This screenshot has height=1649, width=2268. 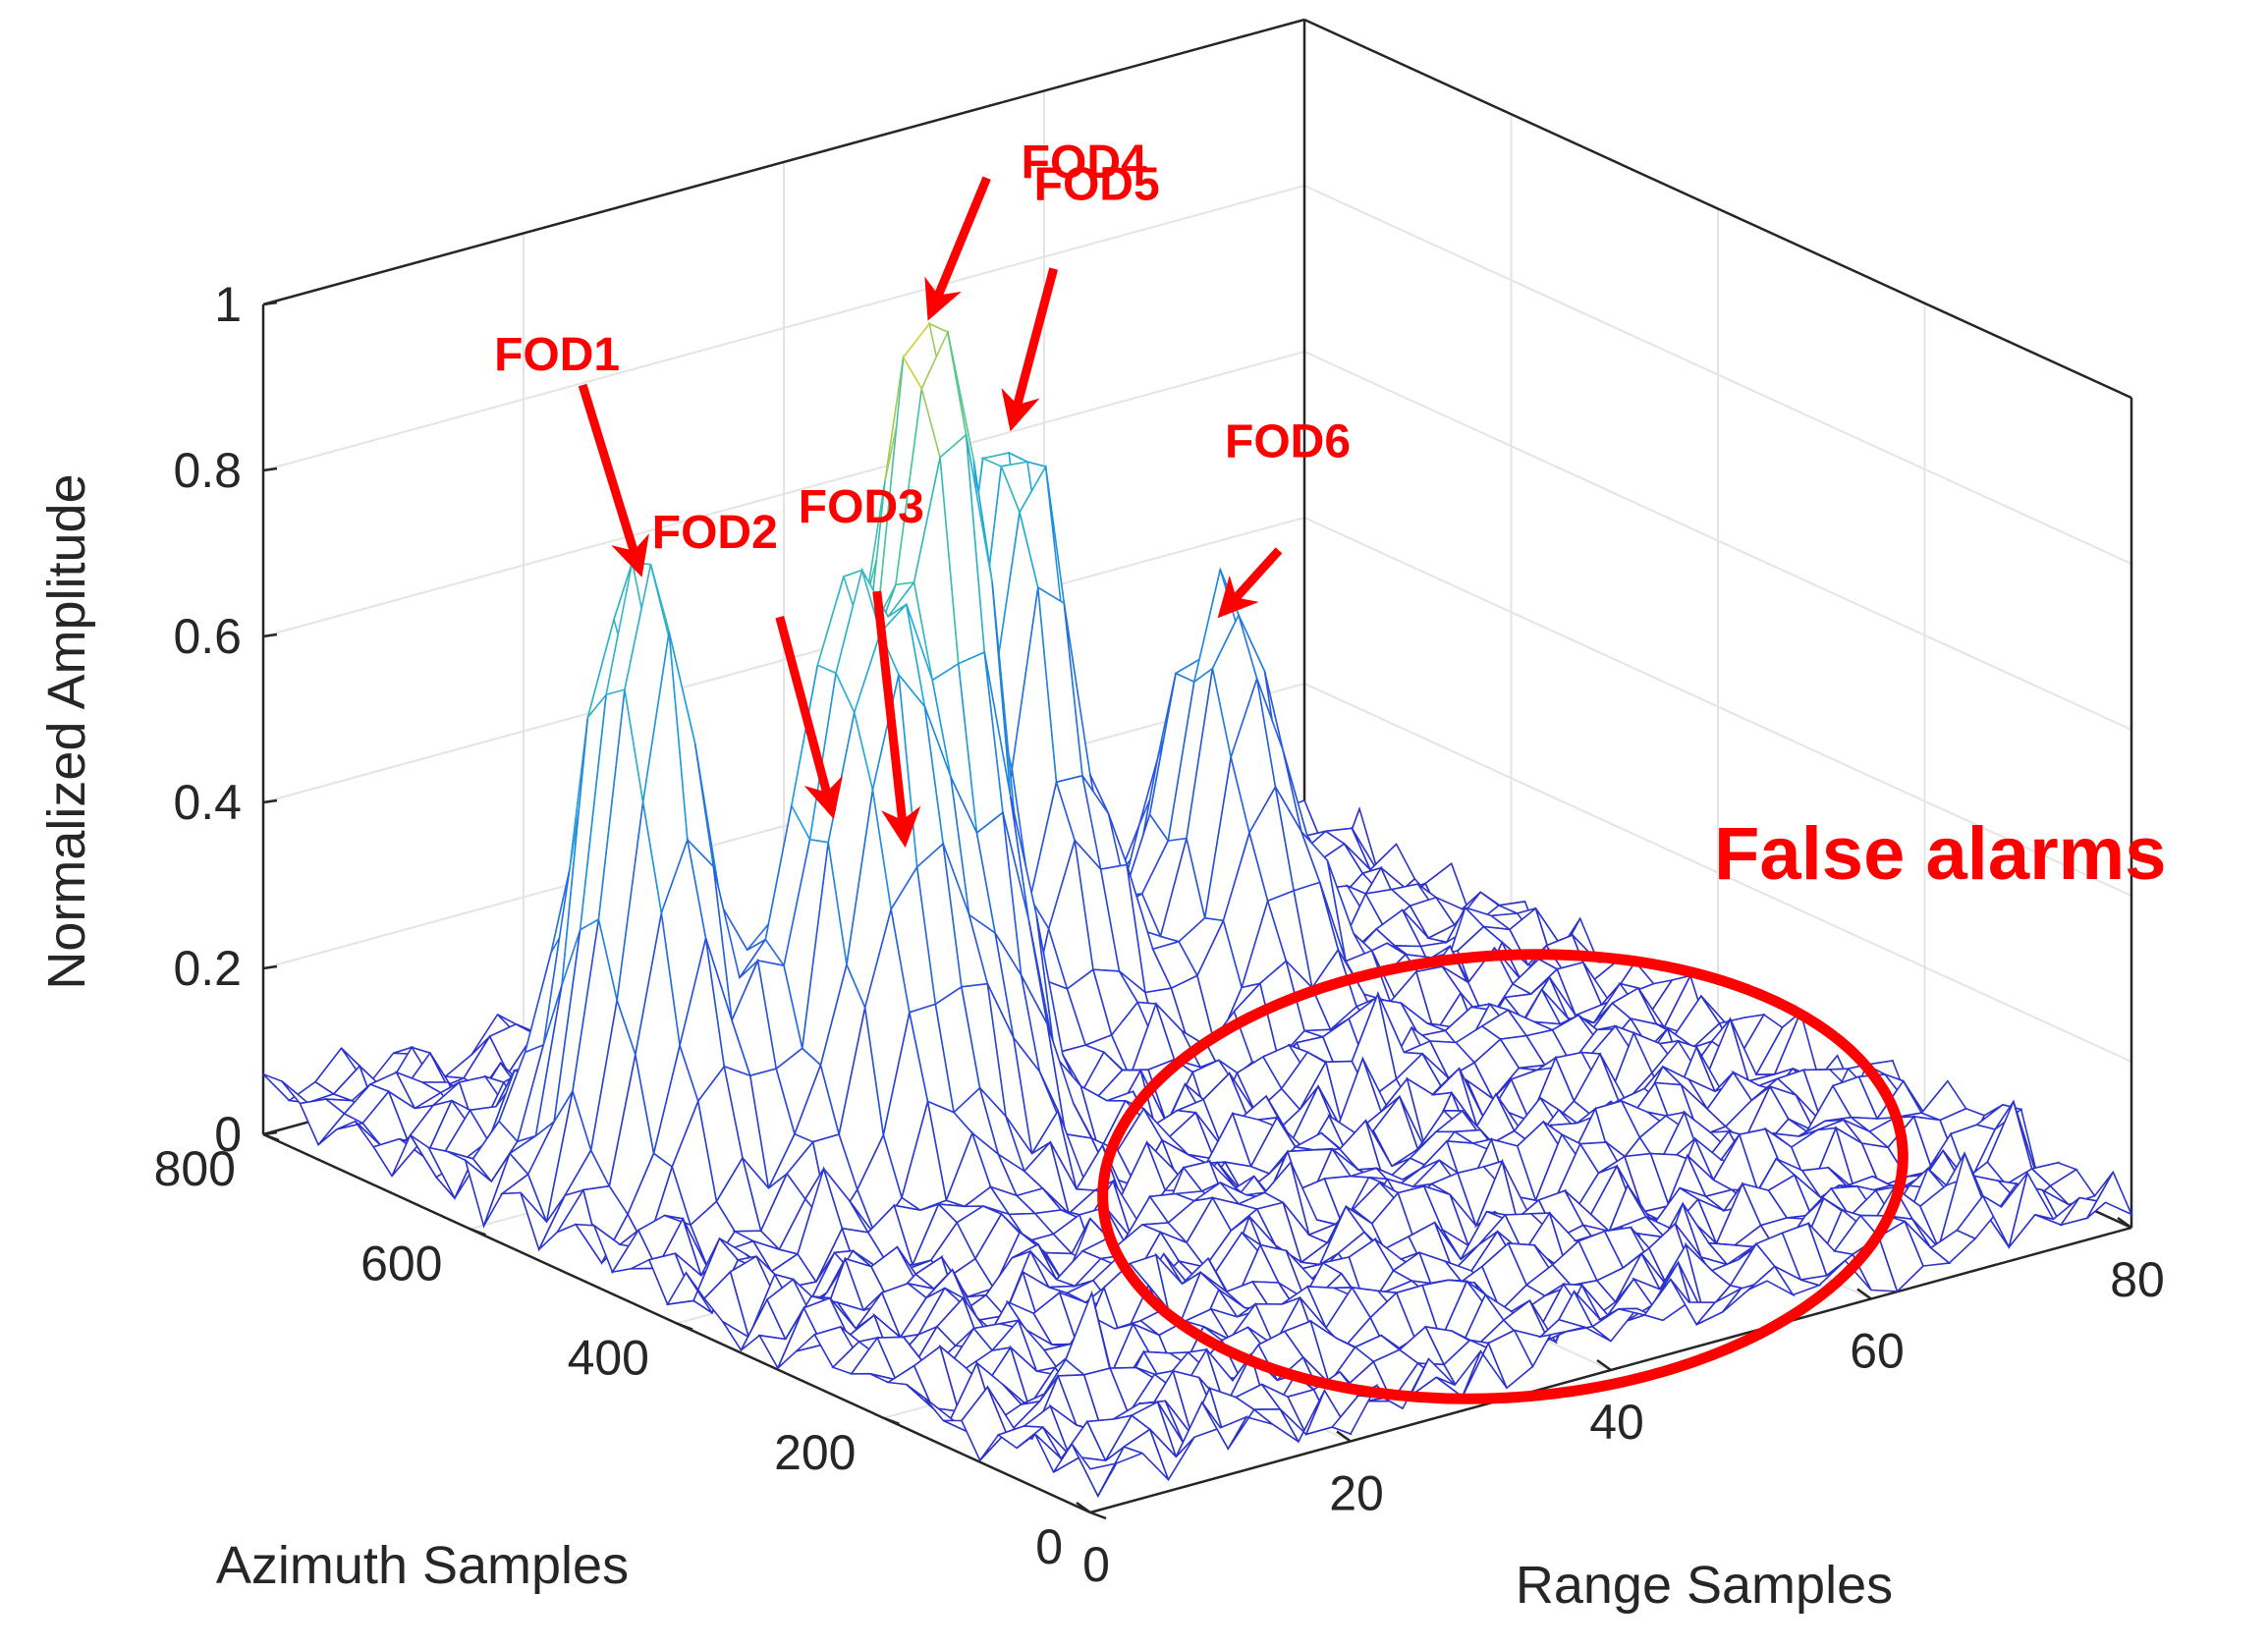 I want to click on z-tick-label: 0, so click(x=228, y=1134).